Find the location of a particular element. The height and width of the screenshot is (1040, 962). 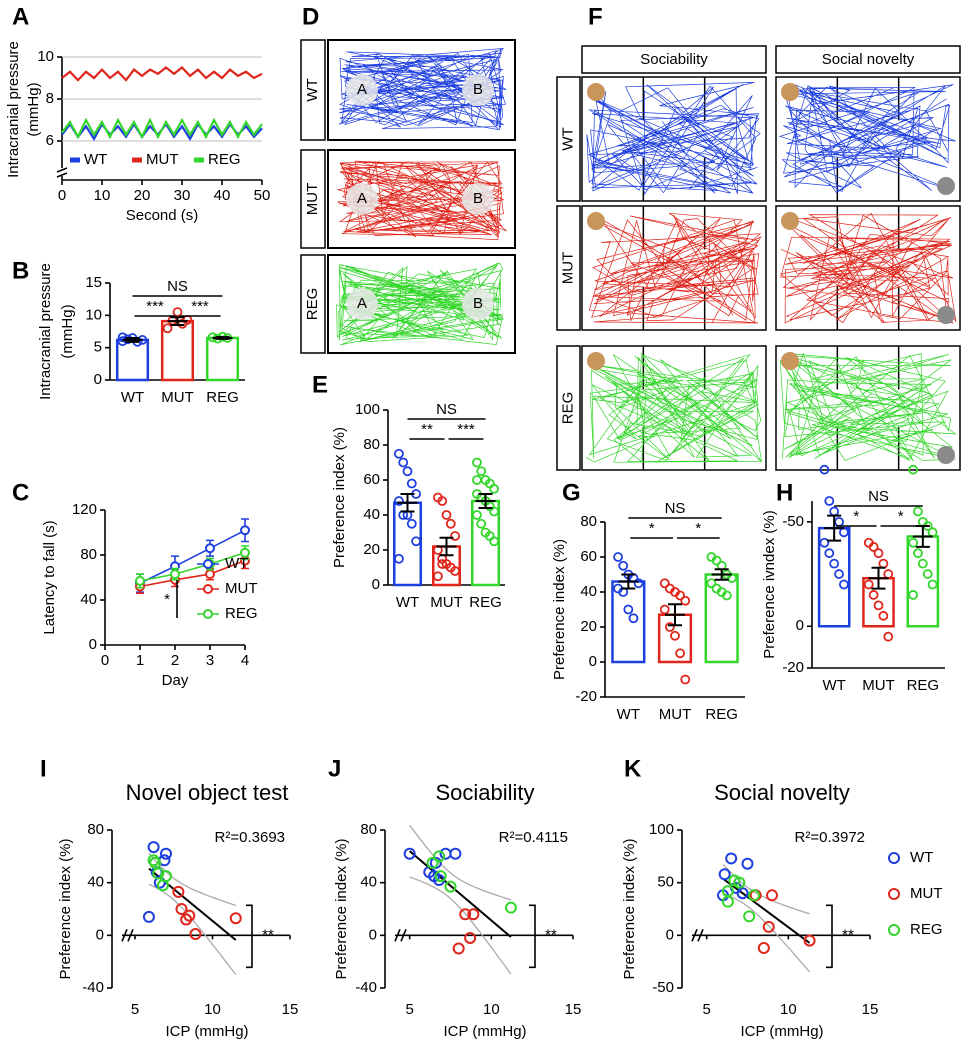

zone-label: A is located at coordinates (362, 303).